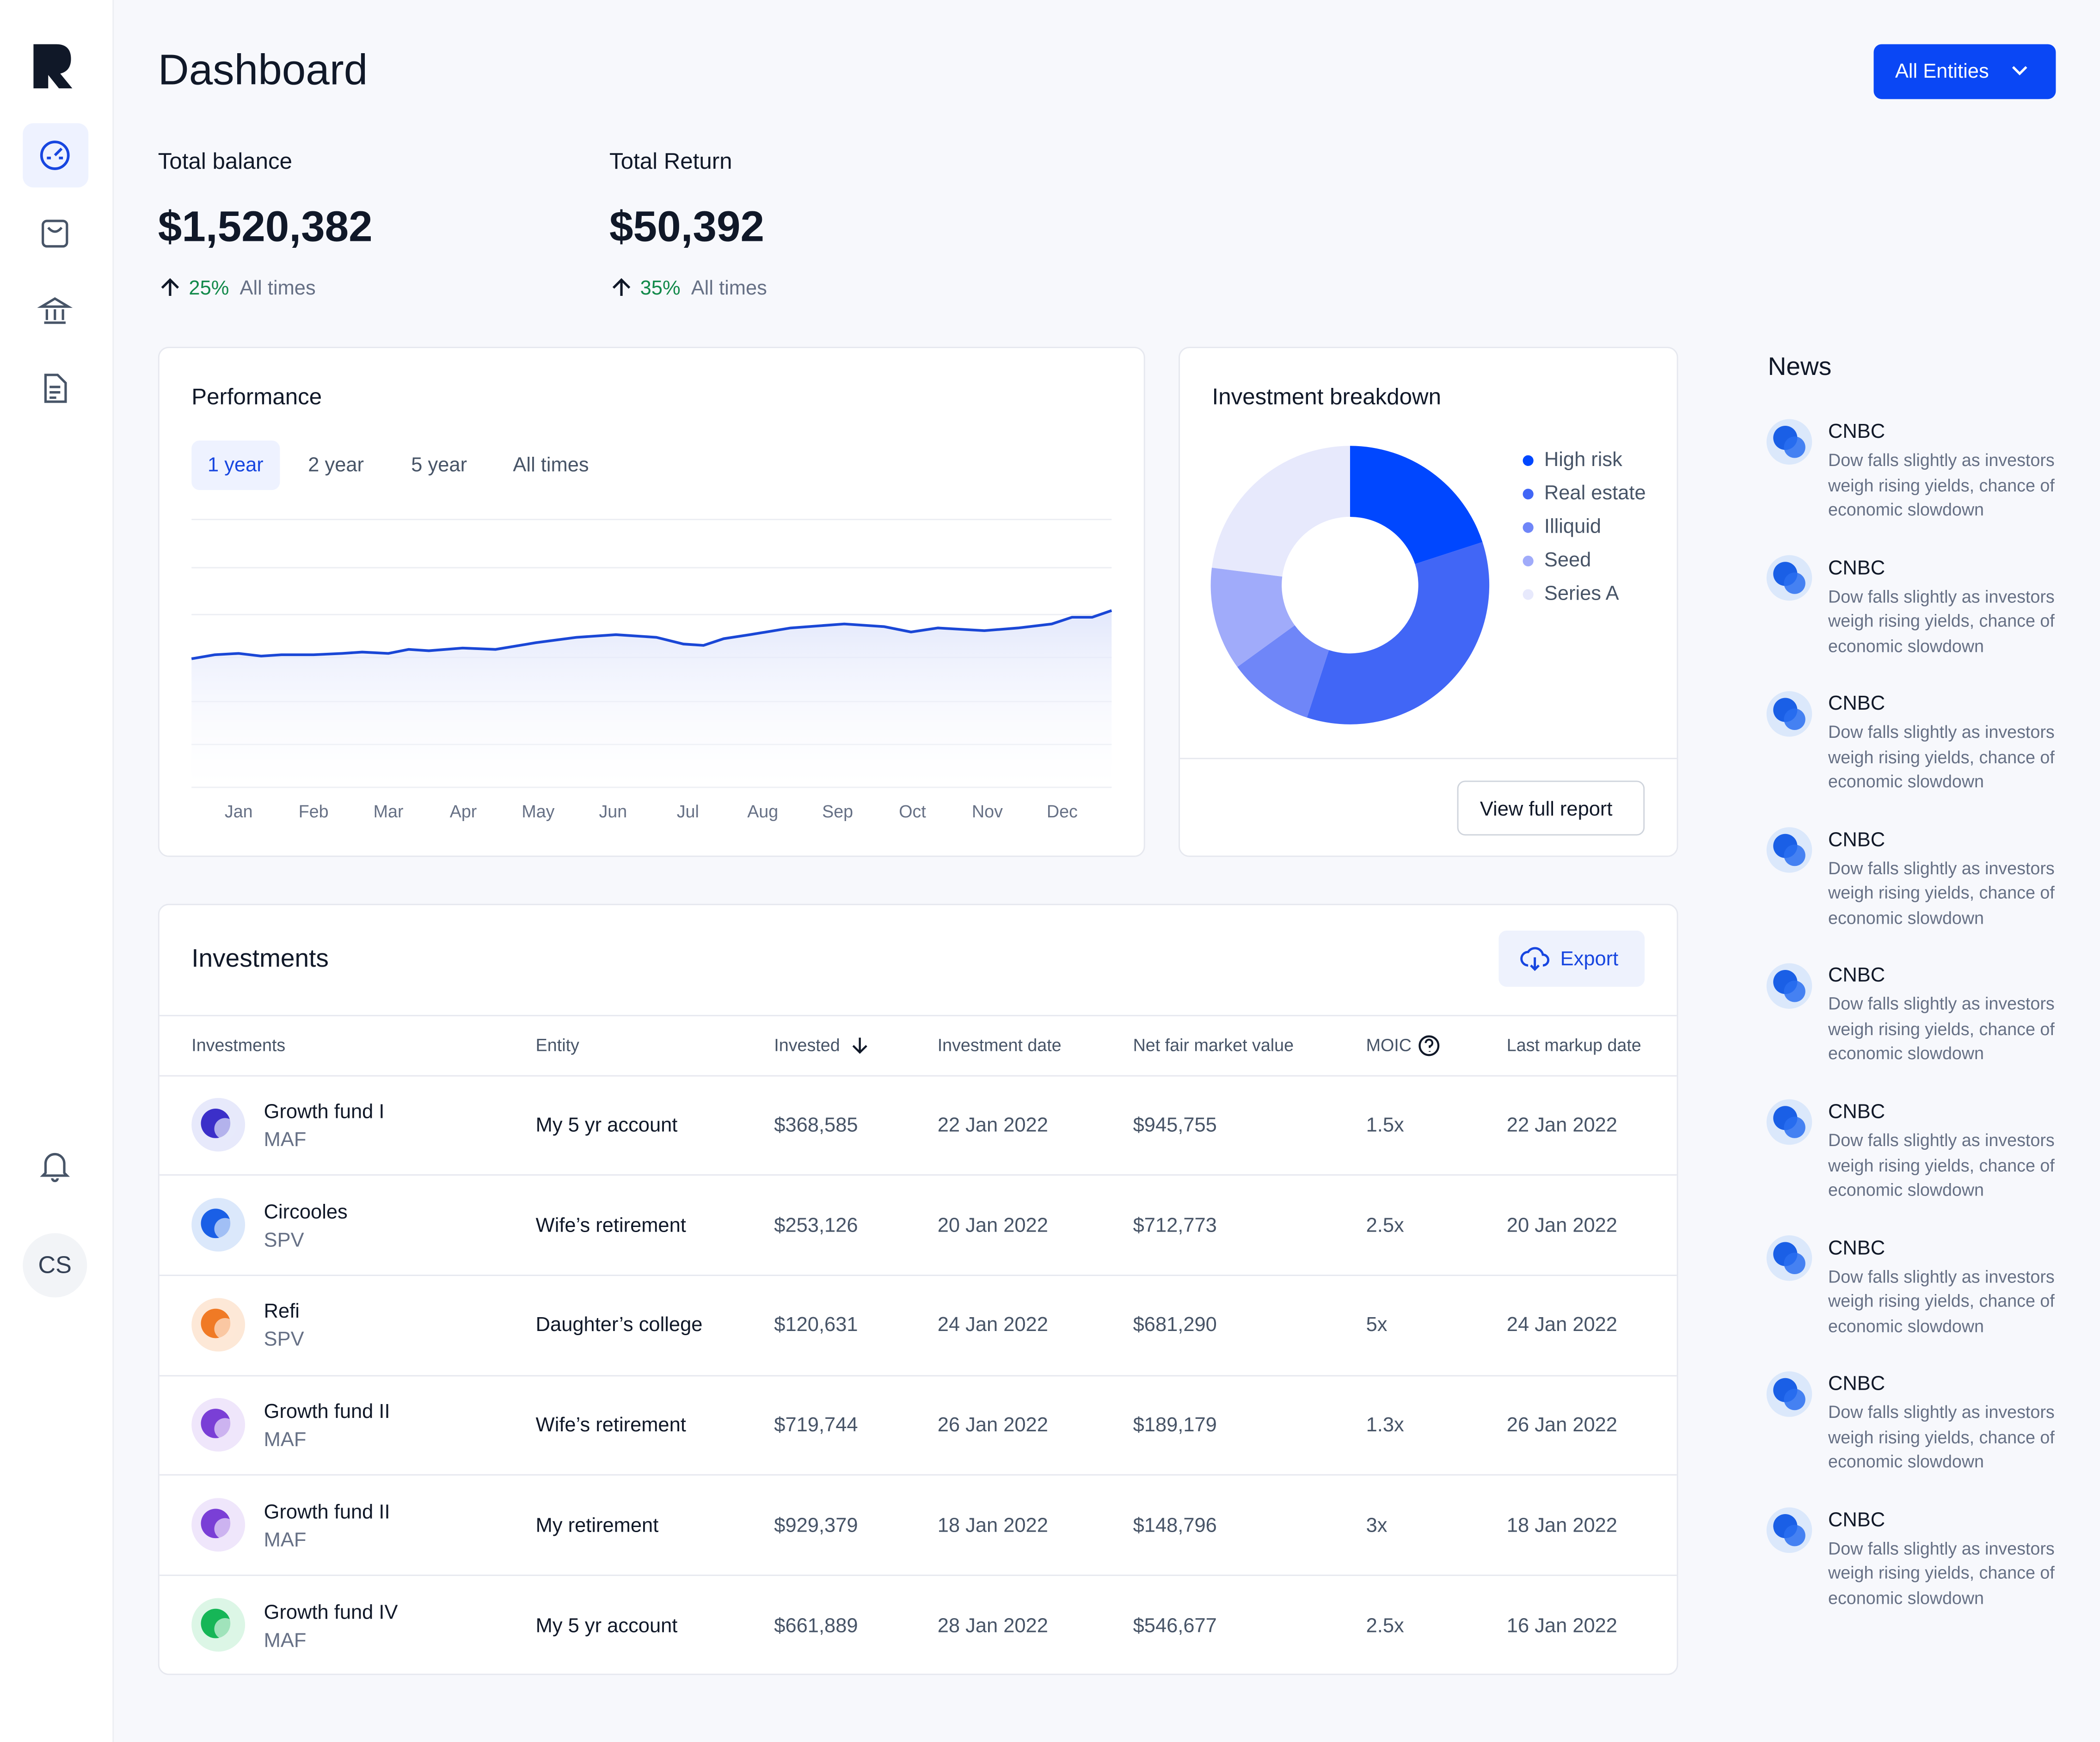 Image resolution: width=2100 pixels, height=1742 pixels. Describe the element at coordinates (56, 671) in the screenshot. I see `sidebar-icons: CS` at that location.